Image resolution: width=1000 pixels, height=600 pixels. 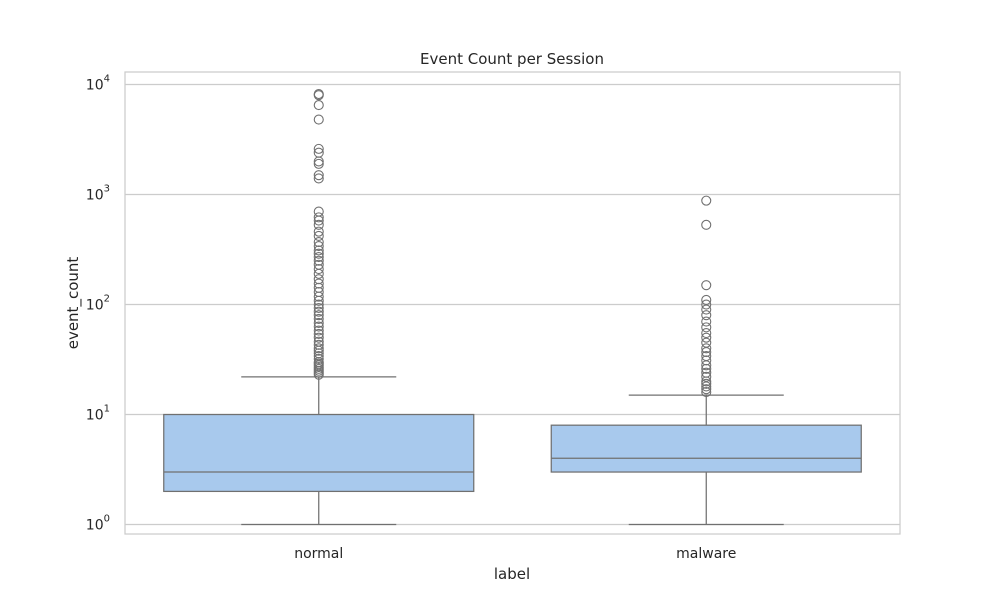 I want to click on x-tick-labels: normal malware, so click(x=515, y=554).